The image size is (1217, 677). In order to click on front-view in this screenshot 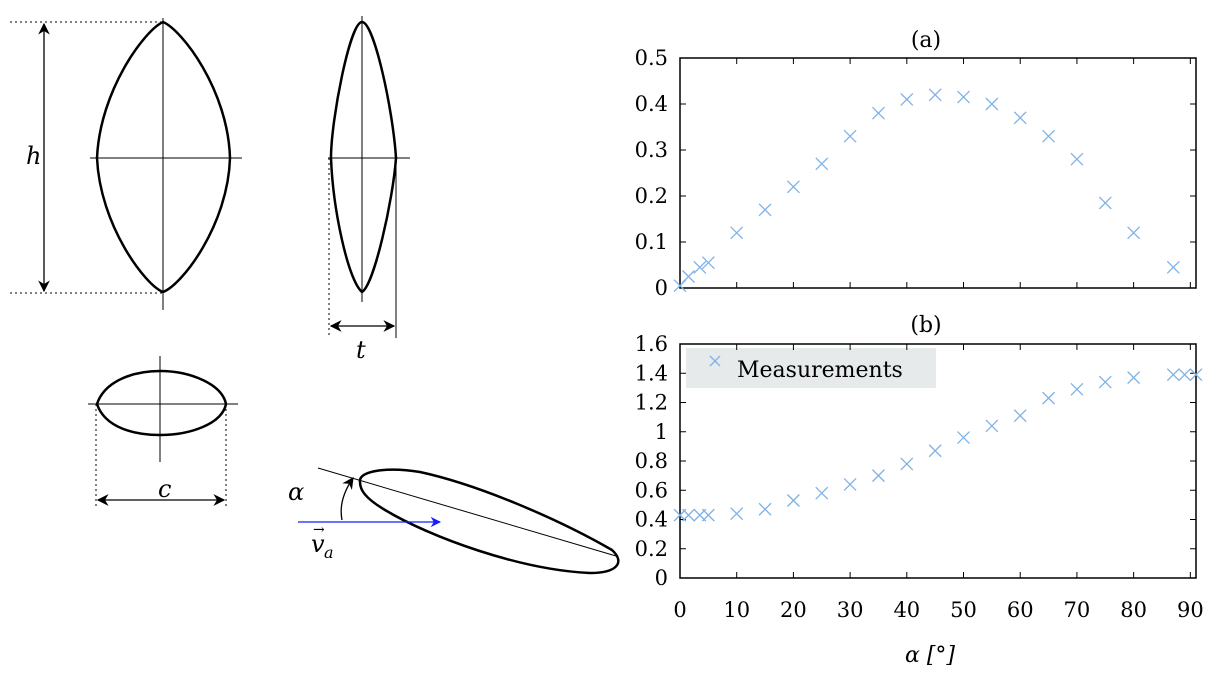, I will do `click(126, 164)`.